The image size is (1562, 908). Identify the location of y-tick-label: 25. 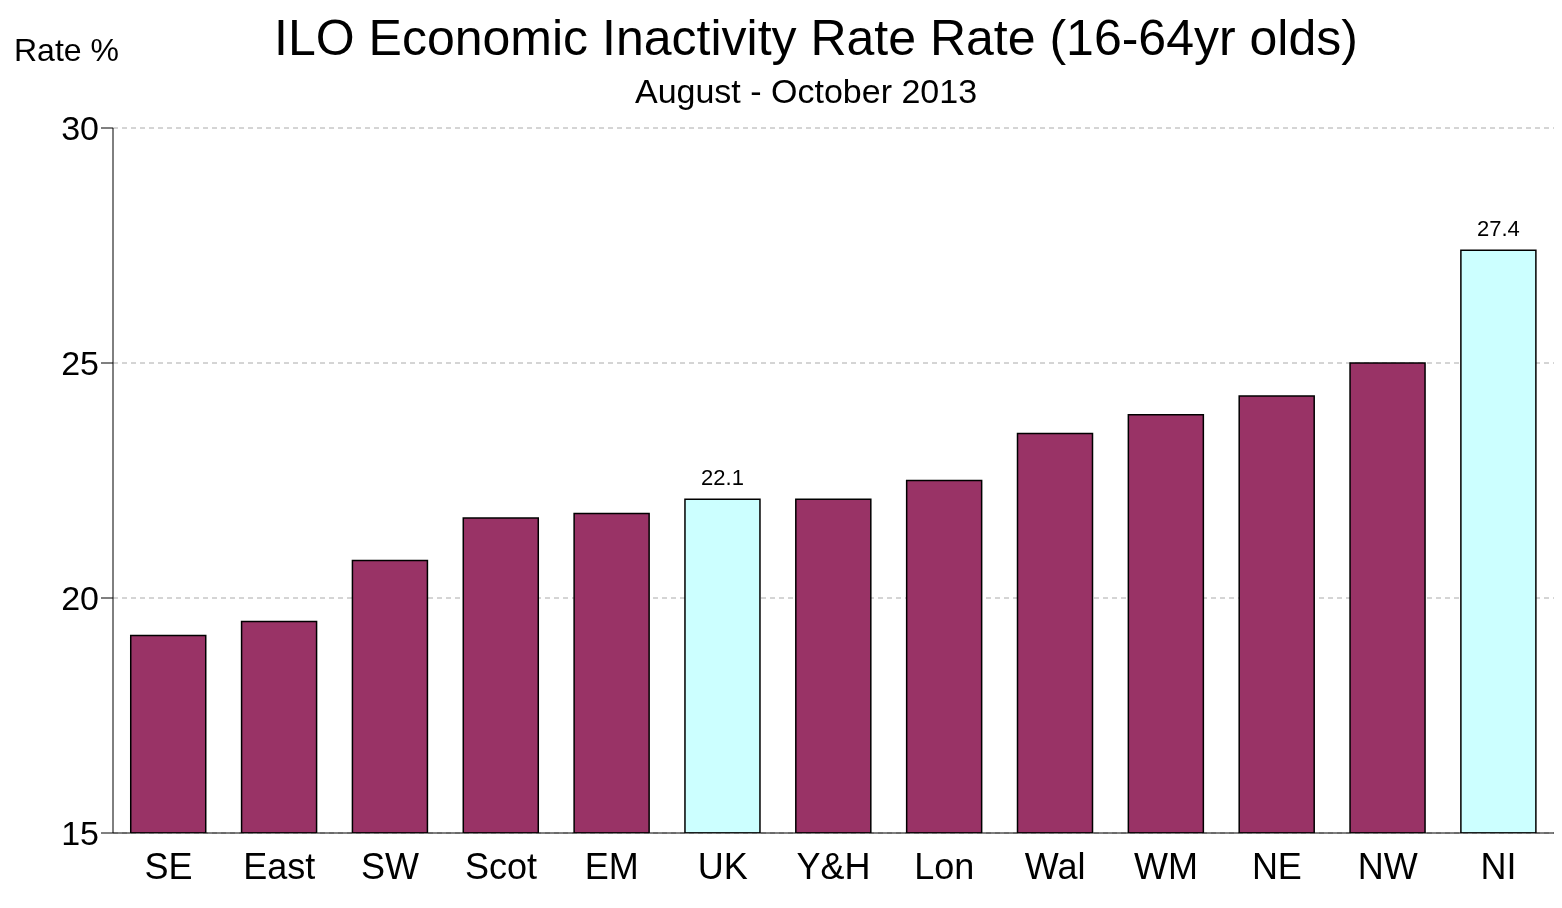
(80, 363).